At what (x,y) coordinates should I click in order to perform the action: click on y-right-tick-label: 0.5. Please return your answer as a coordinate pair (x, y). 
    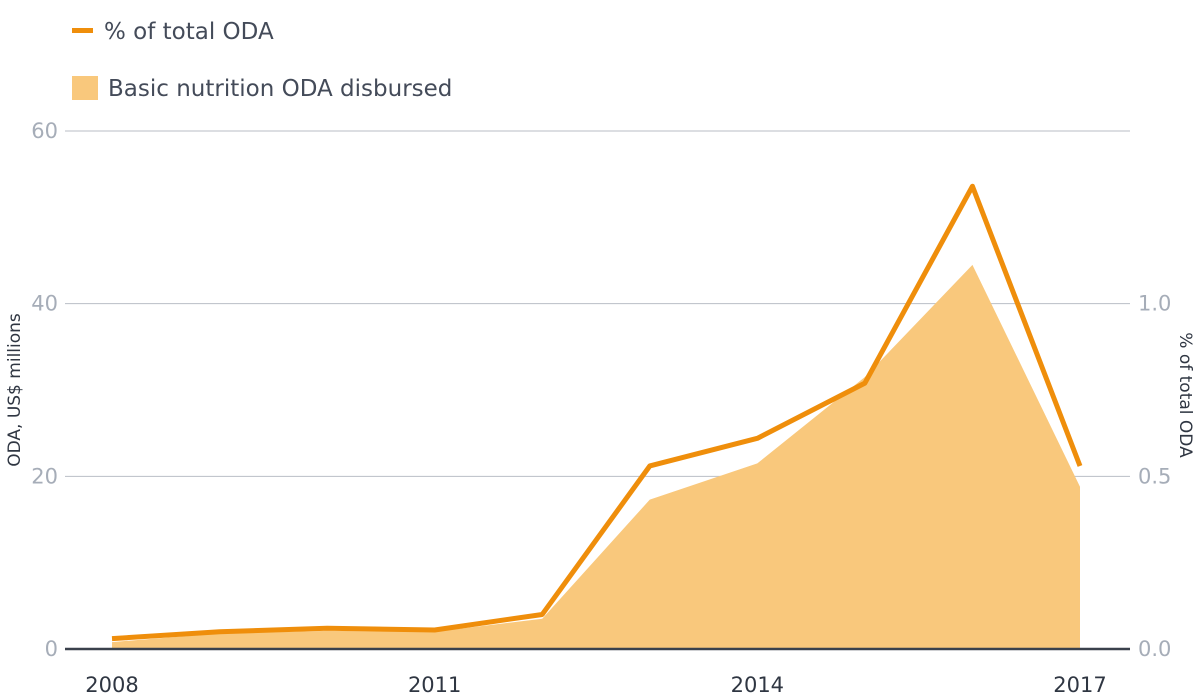
    Looking at the image, I should click on (1154, 476).